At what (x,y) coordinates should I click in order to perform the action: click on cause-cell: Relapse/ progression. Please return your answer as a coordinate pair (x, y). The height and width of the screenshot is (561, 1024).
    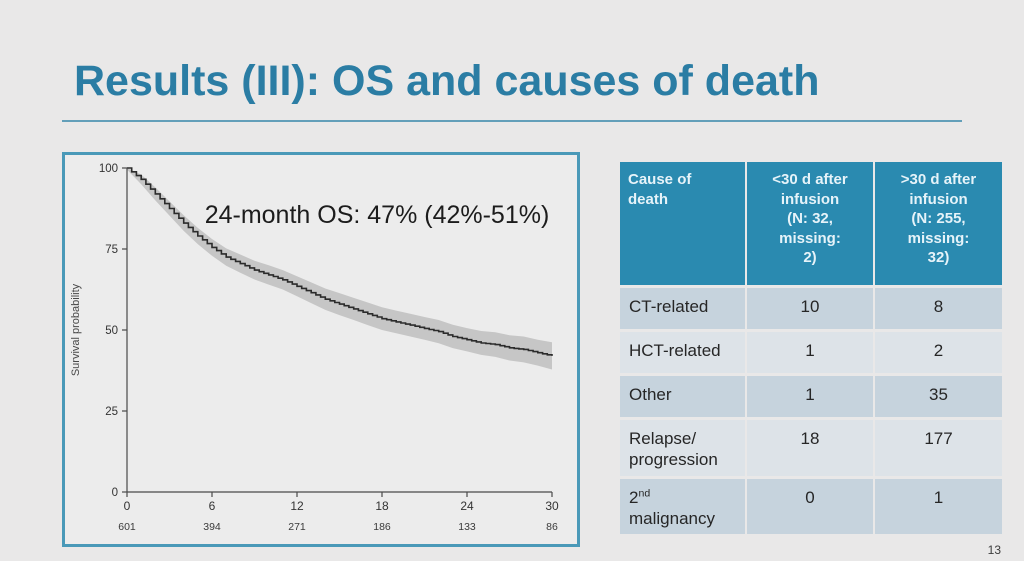
    Looking at the image, I should click on (682, 448).